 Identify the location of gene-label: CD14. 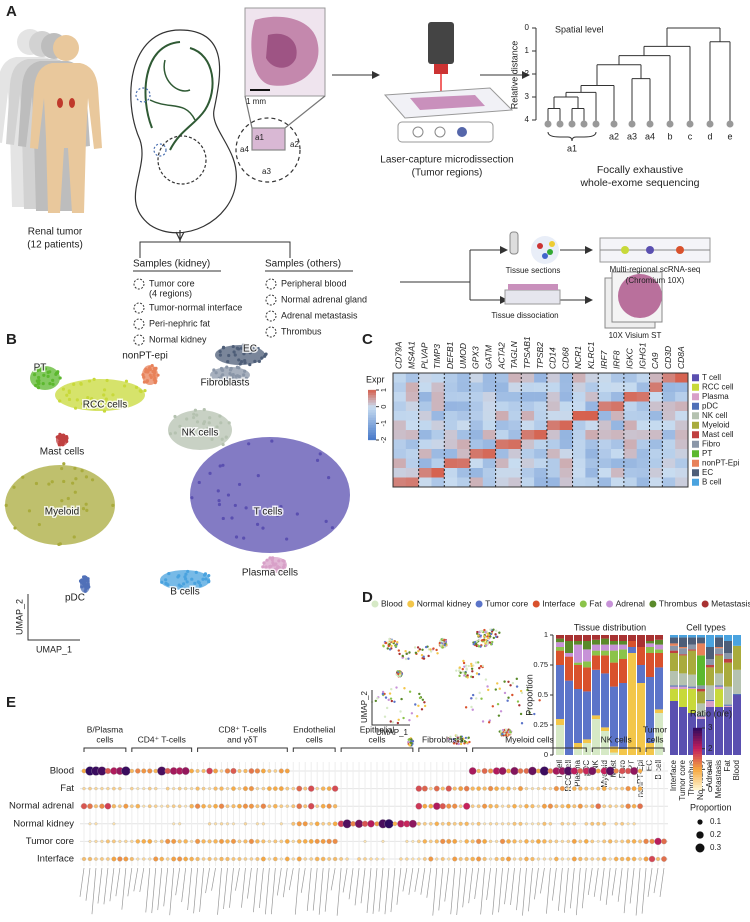
(553, 358).